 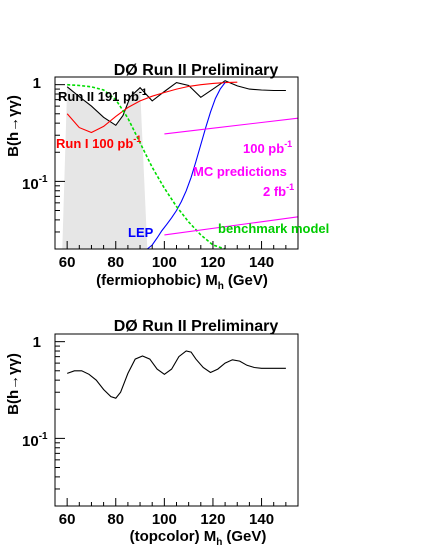 What do you see at coordinates (30, 184) in the screenshot?
I see `ytick-base-top: 10` at bounding box center [30, 184].